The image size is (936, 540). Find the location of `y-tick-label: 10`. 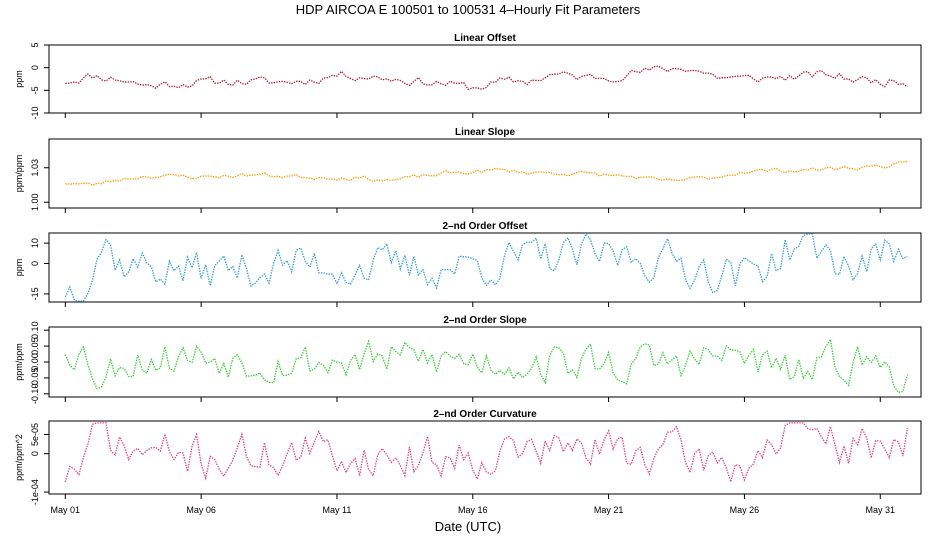

y-tick-label: 10 is located at coordinates (35, 243).